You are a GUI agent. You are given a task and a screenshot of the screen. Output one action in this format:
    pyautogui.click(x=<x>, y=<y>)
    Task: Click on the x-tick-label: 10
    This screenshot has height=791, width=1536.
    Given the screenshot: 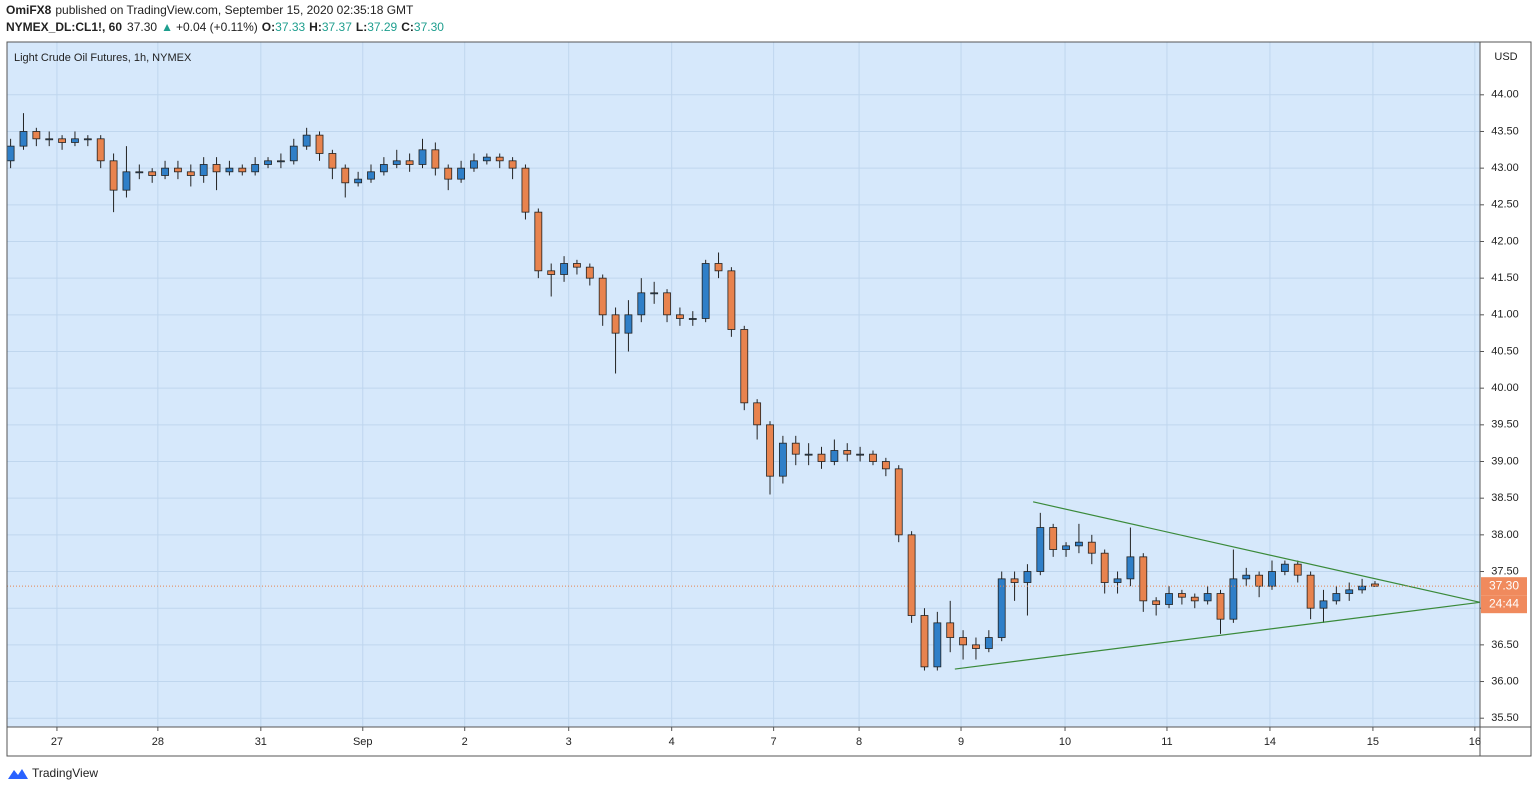 What is the action you would take?
    pyautogui.click(x=1065, y=742)
    